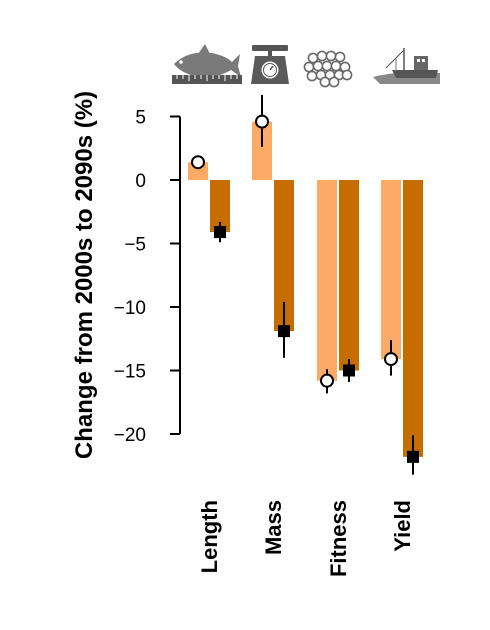 Image resolution: width=490 pixels, height=630 pixels. Describe the element at coordinates (273, 527) in the screenshot. I see `category-label: Mass` at that location.